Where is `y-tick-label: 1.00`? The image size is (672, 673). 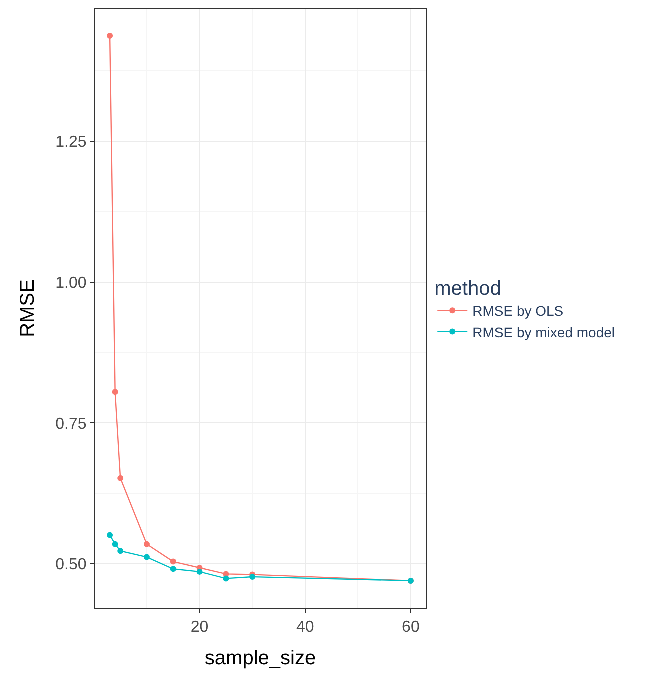 y-tick-label: 1.00 is located at coordinates (71, 283).